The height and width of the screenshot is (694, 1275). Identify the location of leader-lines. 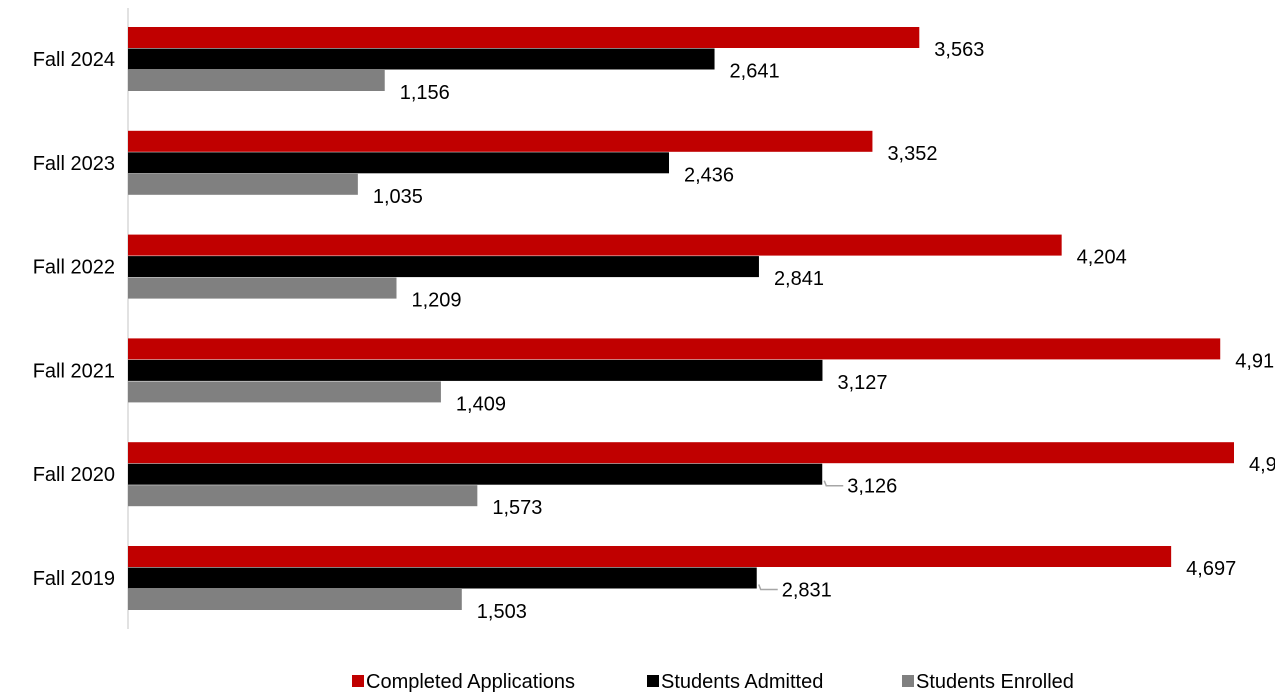
(801, 535).